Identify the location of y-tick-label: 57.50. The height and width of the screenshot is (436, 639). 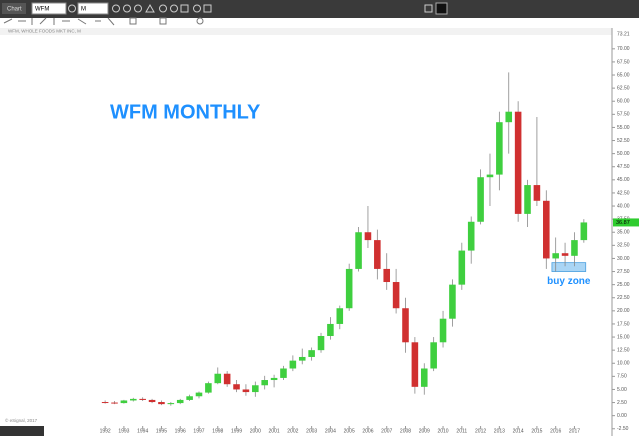
(623, 115).